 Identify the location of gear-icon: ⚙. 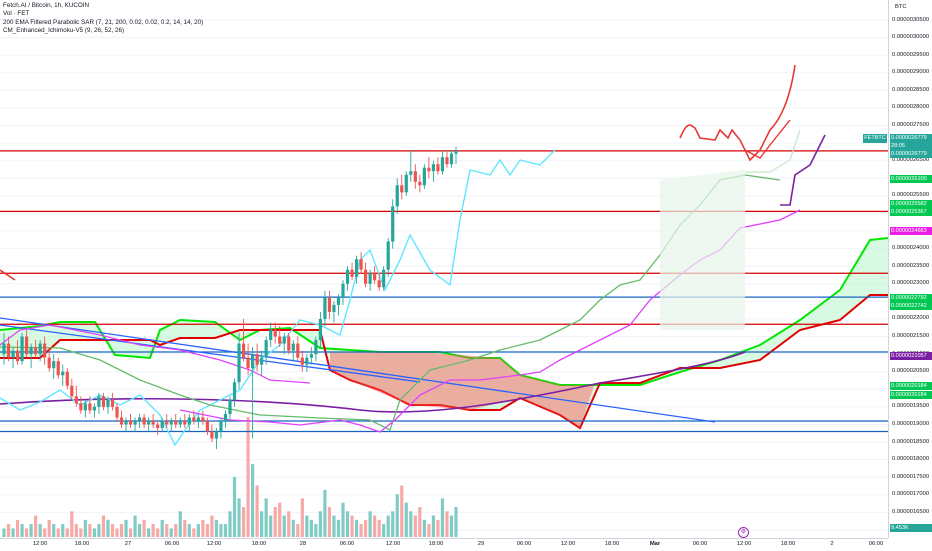
(743, 532).